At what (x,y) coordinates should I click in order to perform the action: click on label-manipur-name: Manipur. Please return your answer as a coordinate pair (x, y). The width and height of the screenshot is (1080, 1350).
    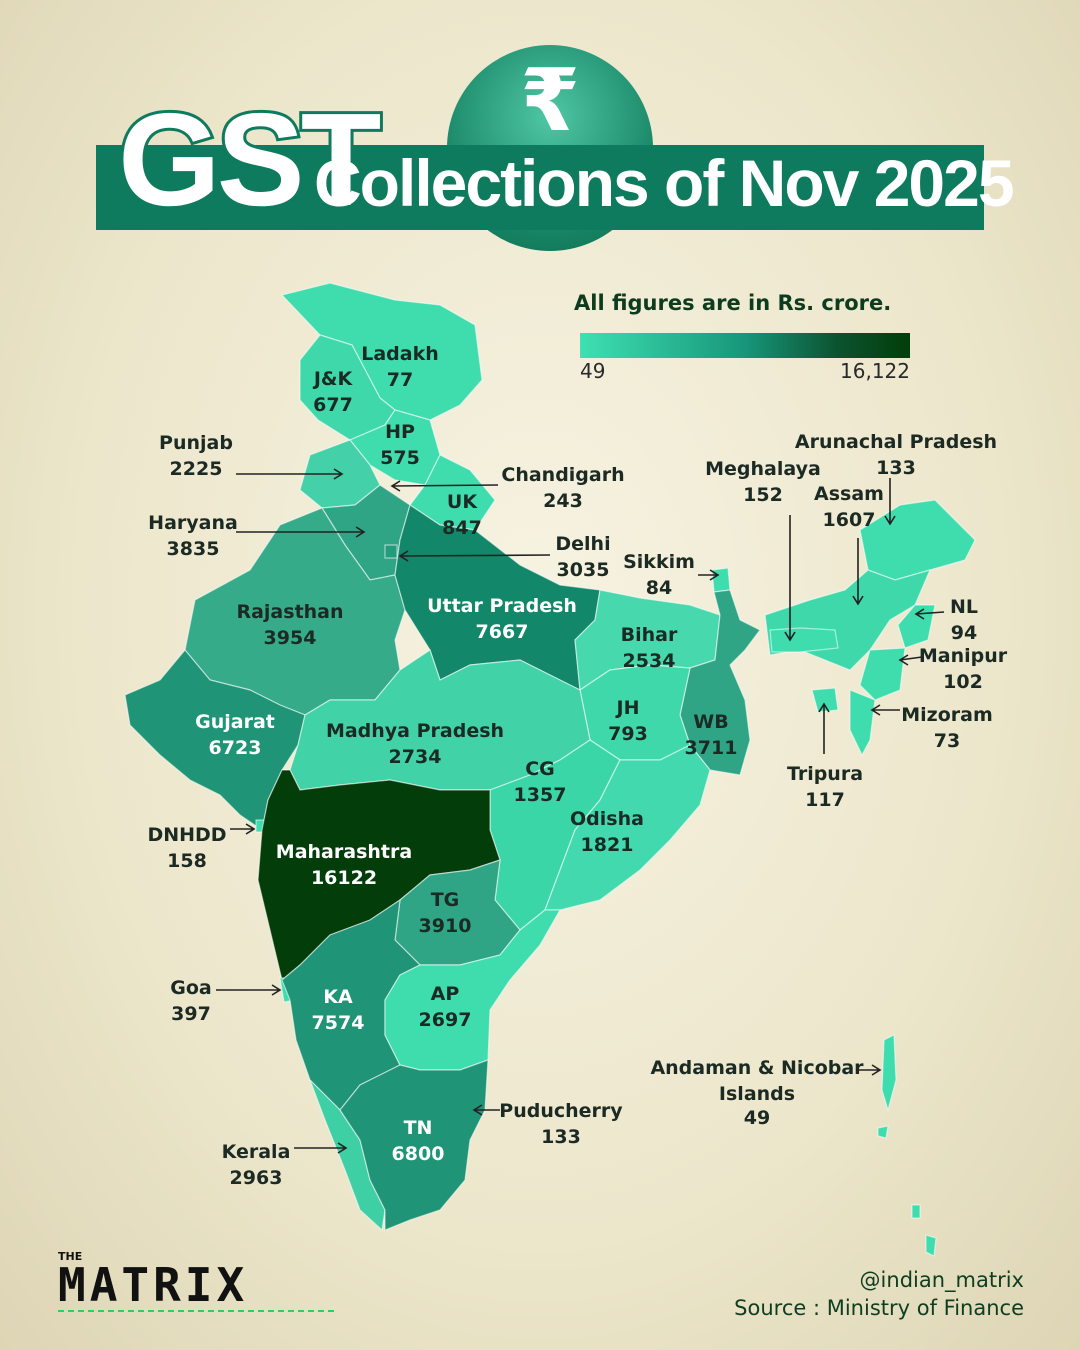
    Looking at the image, I should click on (963, 656).